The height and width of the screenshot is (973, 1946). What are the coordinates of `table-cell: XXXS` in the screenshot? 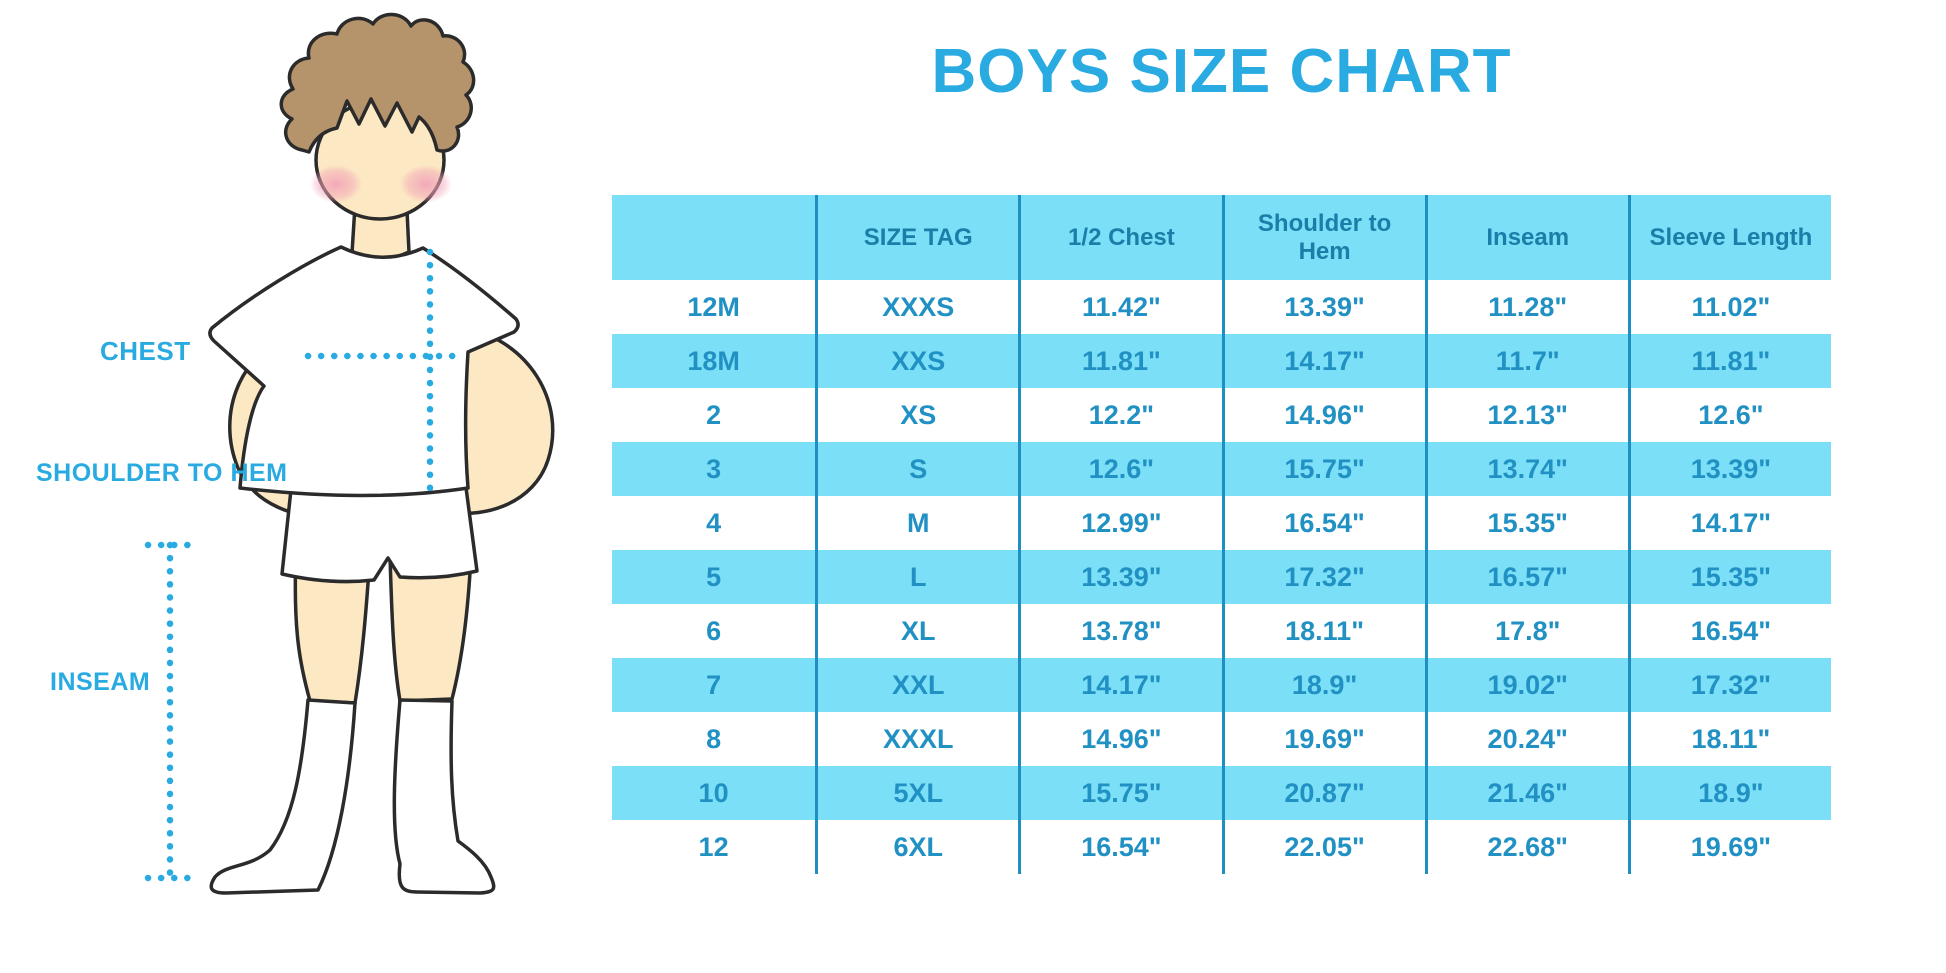 It's located at (916, 307).